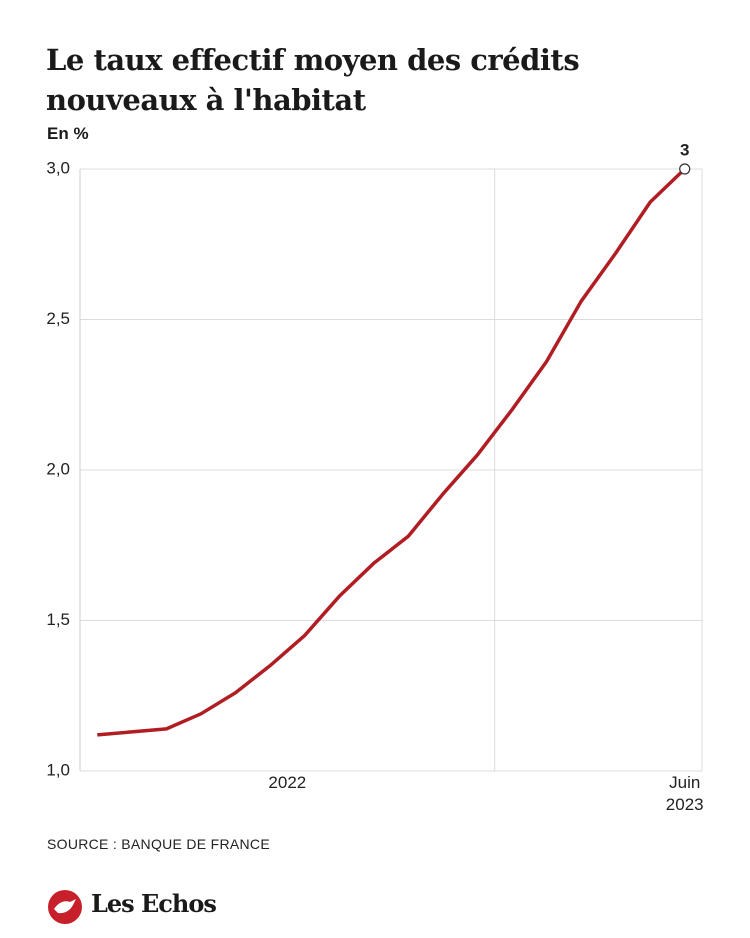 The image size is (750, 938). Describe the element at coordinates (58, 468) in the screenshot. I see `y-tick-label: 2,0` at that location.